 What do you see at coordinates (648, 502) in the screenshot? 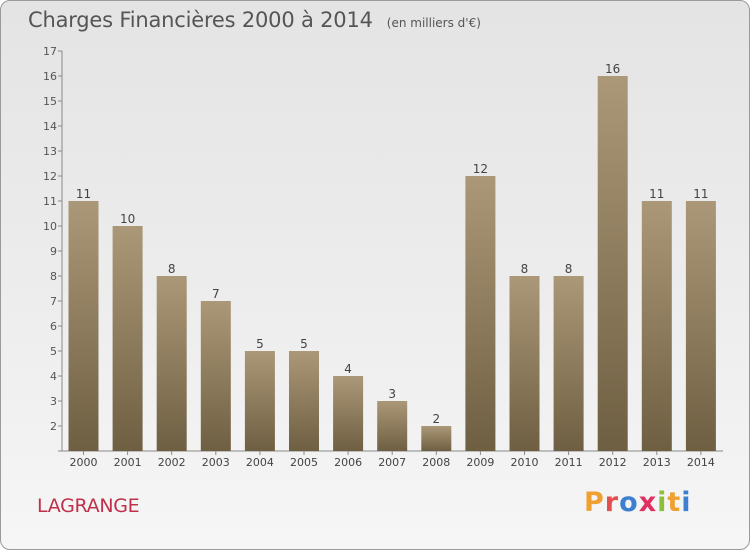
I see `logo-letter: x` at bounding box center [648, 502].